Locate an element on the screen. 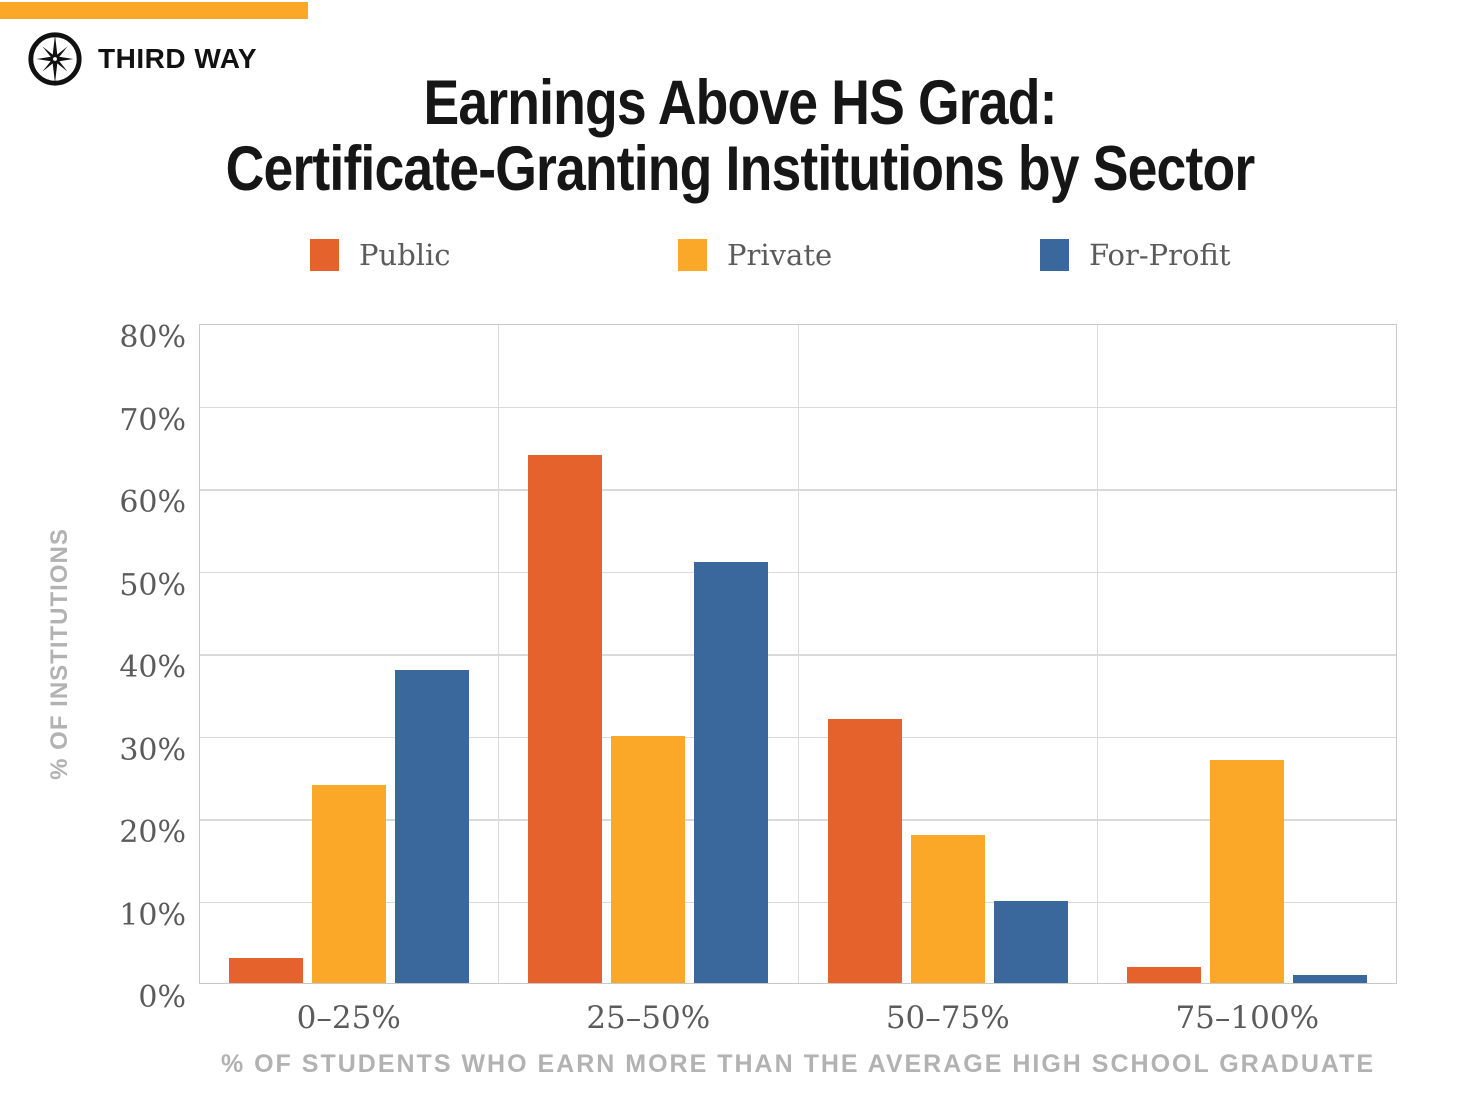  brand-logo: THIRD WAY is located at coordinates (141, 59).